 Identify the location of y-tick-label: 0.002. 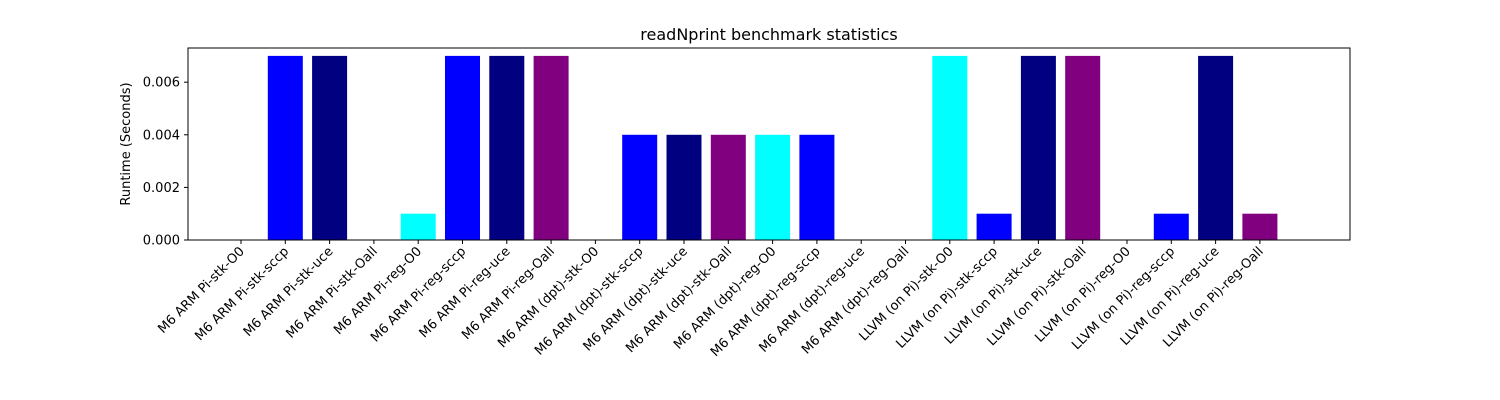
(161, 188).